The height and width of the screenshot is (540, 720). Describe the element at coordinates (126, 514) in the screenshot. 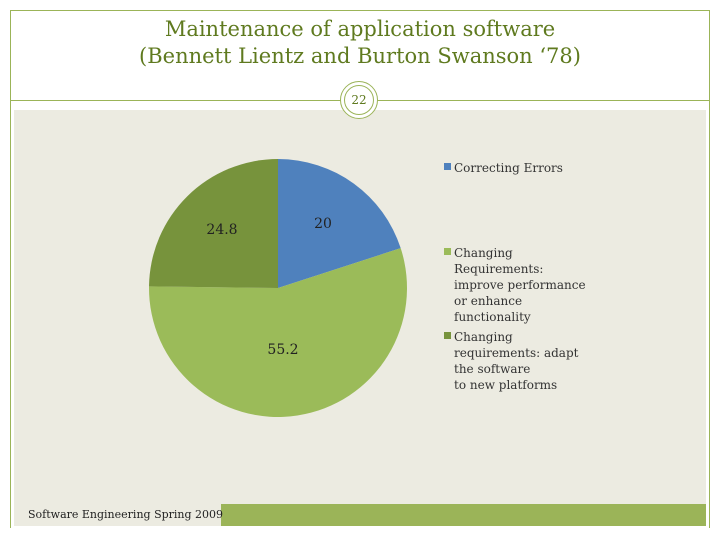

I see `footer-text: Software Engineering Spring 2009` at that location.